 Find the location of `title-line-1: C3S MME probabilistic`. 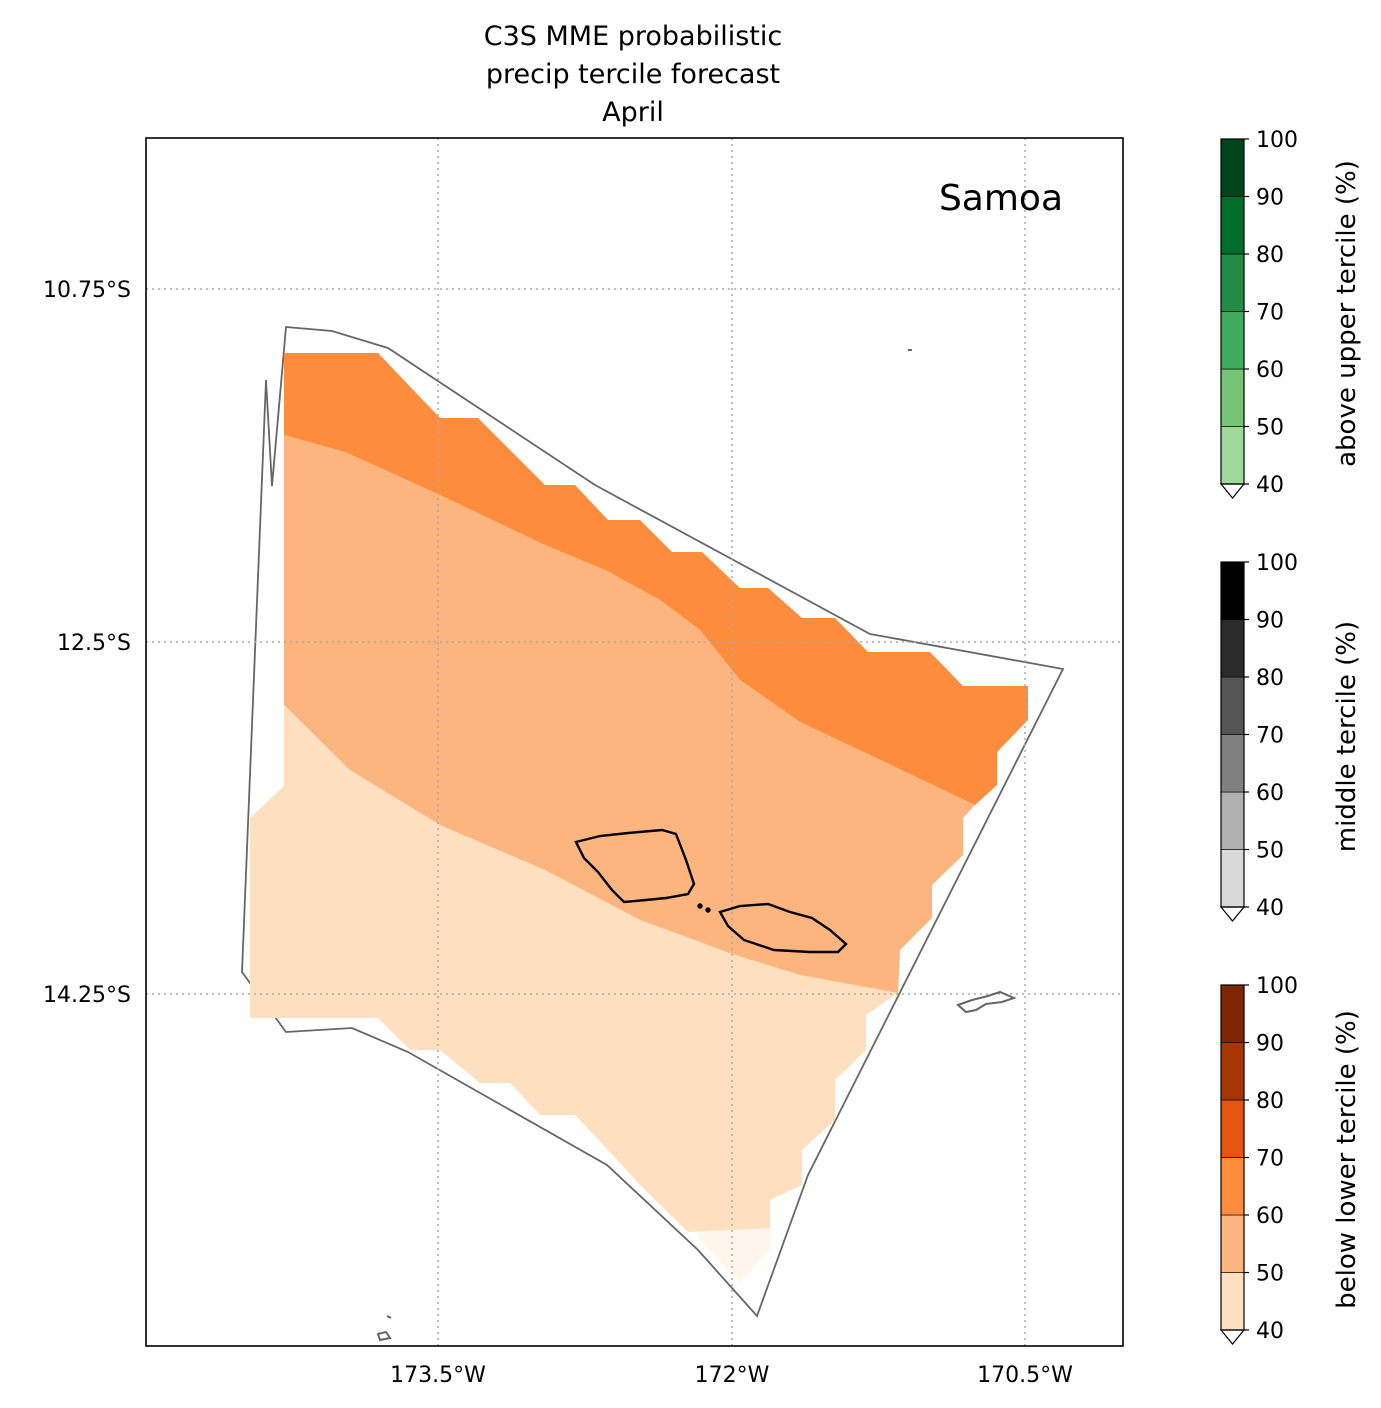

title-line-1: C3S MME probabilistic is located at coordinates (633, 36).